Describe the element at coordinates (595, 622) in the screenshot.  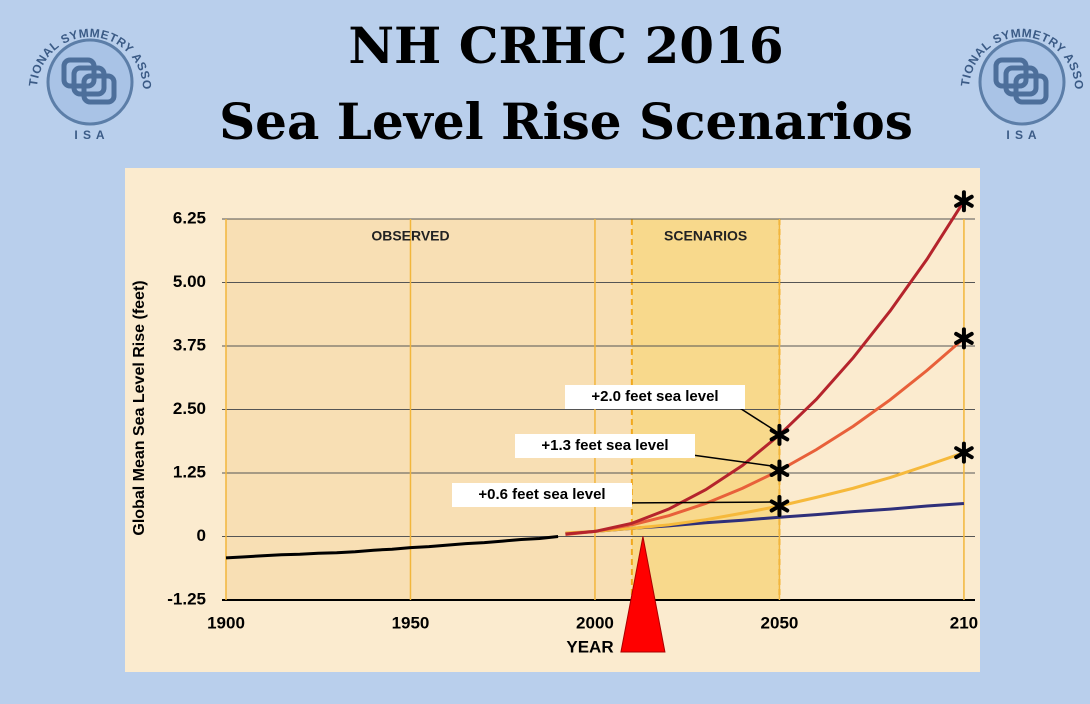
I see `x-tick-label: 2000` at that location.